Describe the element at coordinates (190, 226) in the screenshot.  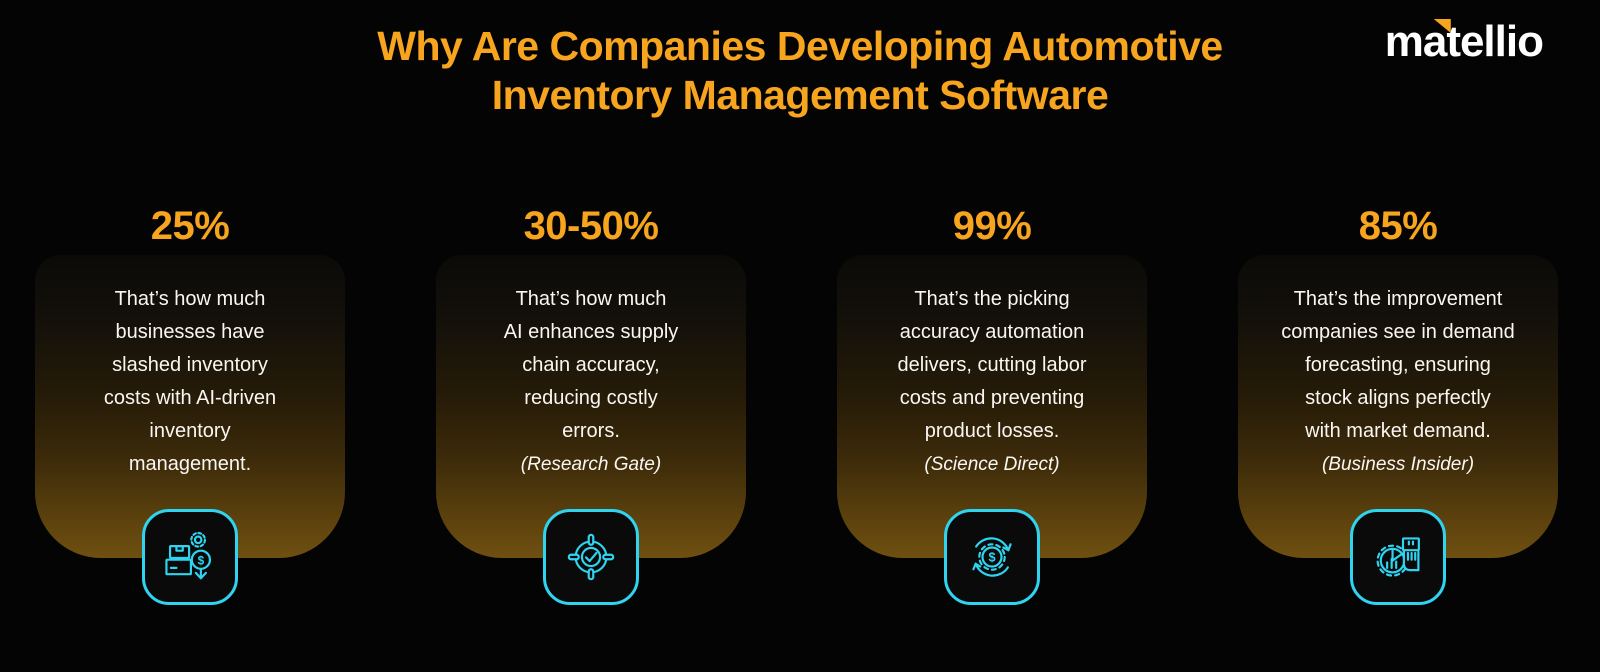
I see `stat-value: 25%` at that location.